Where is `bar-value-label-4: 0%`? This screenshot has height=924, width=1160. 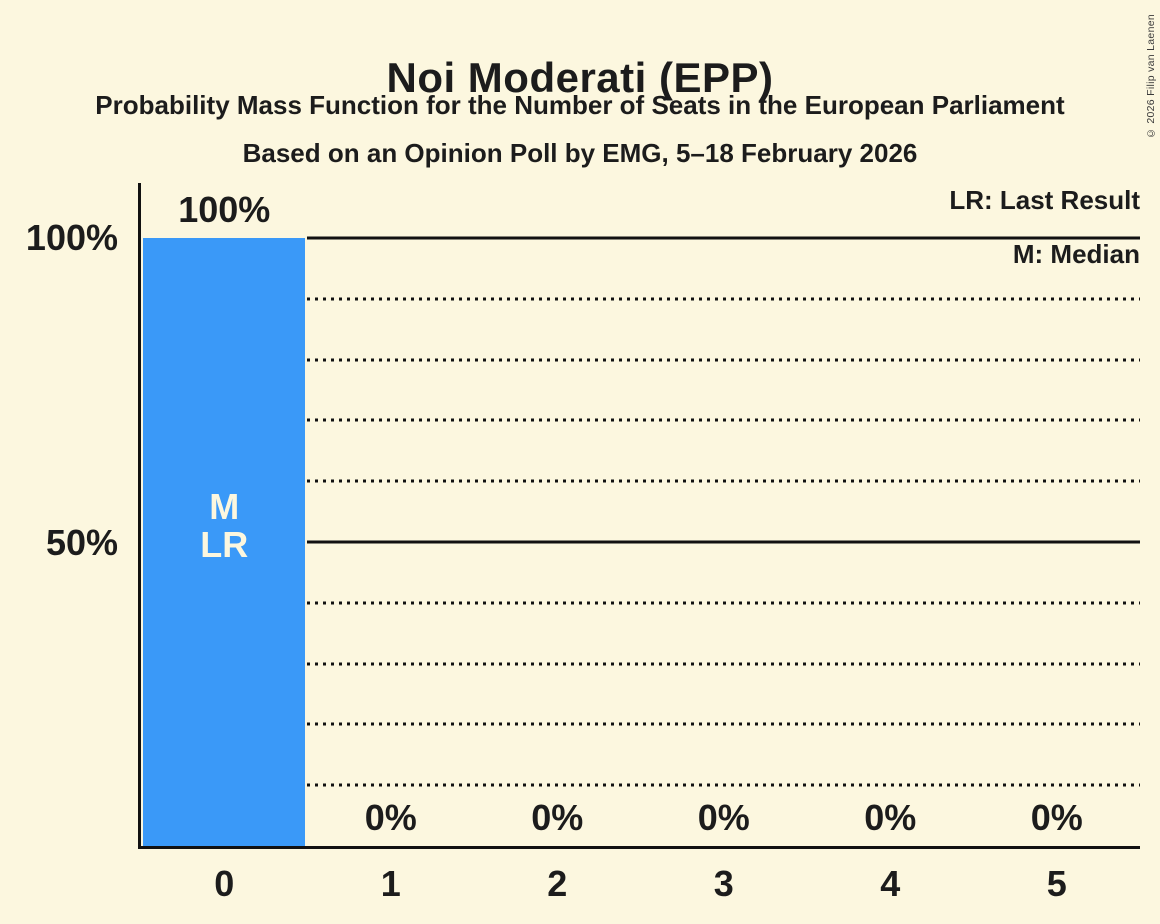
bar-value-label-4: 0% is located at coordinates (890, 817).